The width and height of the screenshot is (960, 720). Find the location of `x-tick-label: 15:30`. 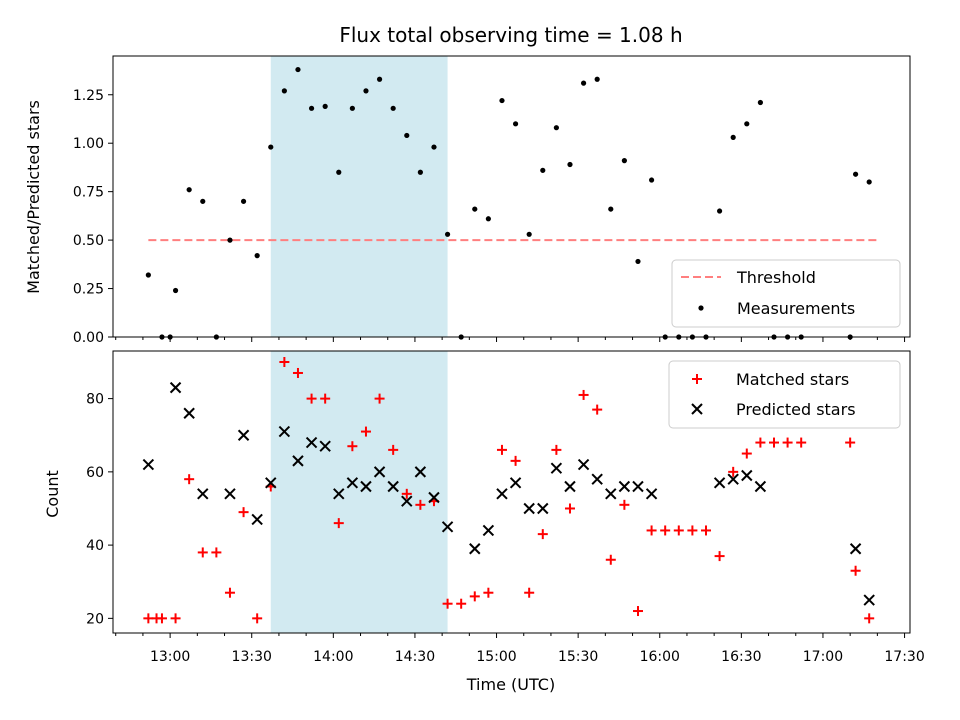

x-tick-label: 15:30 is located at coordinates (578, 657).